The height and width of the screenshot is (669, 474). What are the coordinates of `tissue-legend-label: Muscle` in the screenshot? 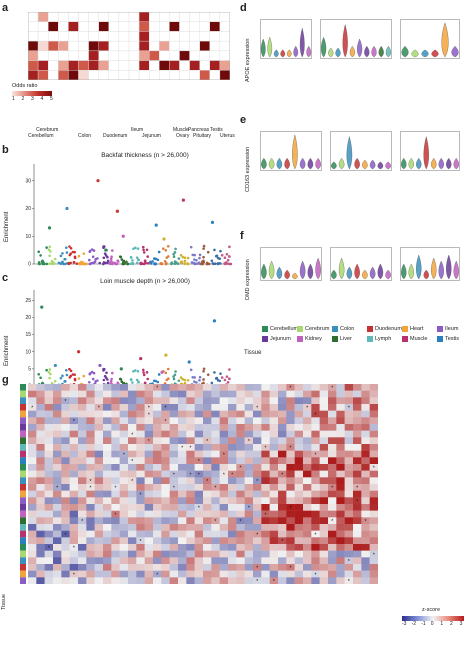 It's located at (419, 339).